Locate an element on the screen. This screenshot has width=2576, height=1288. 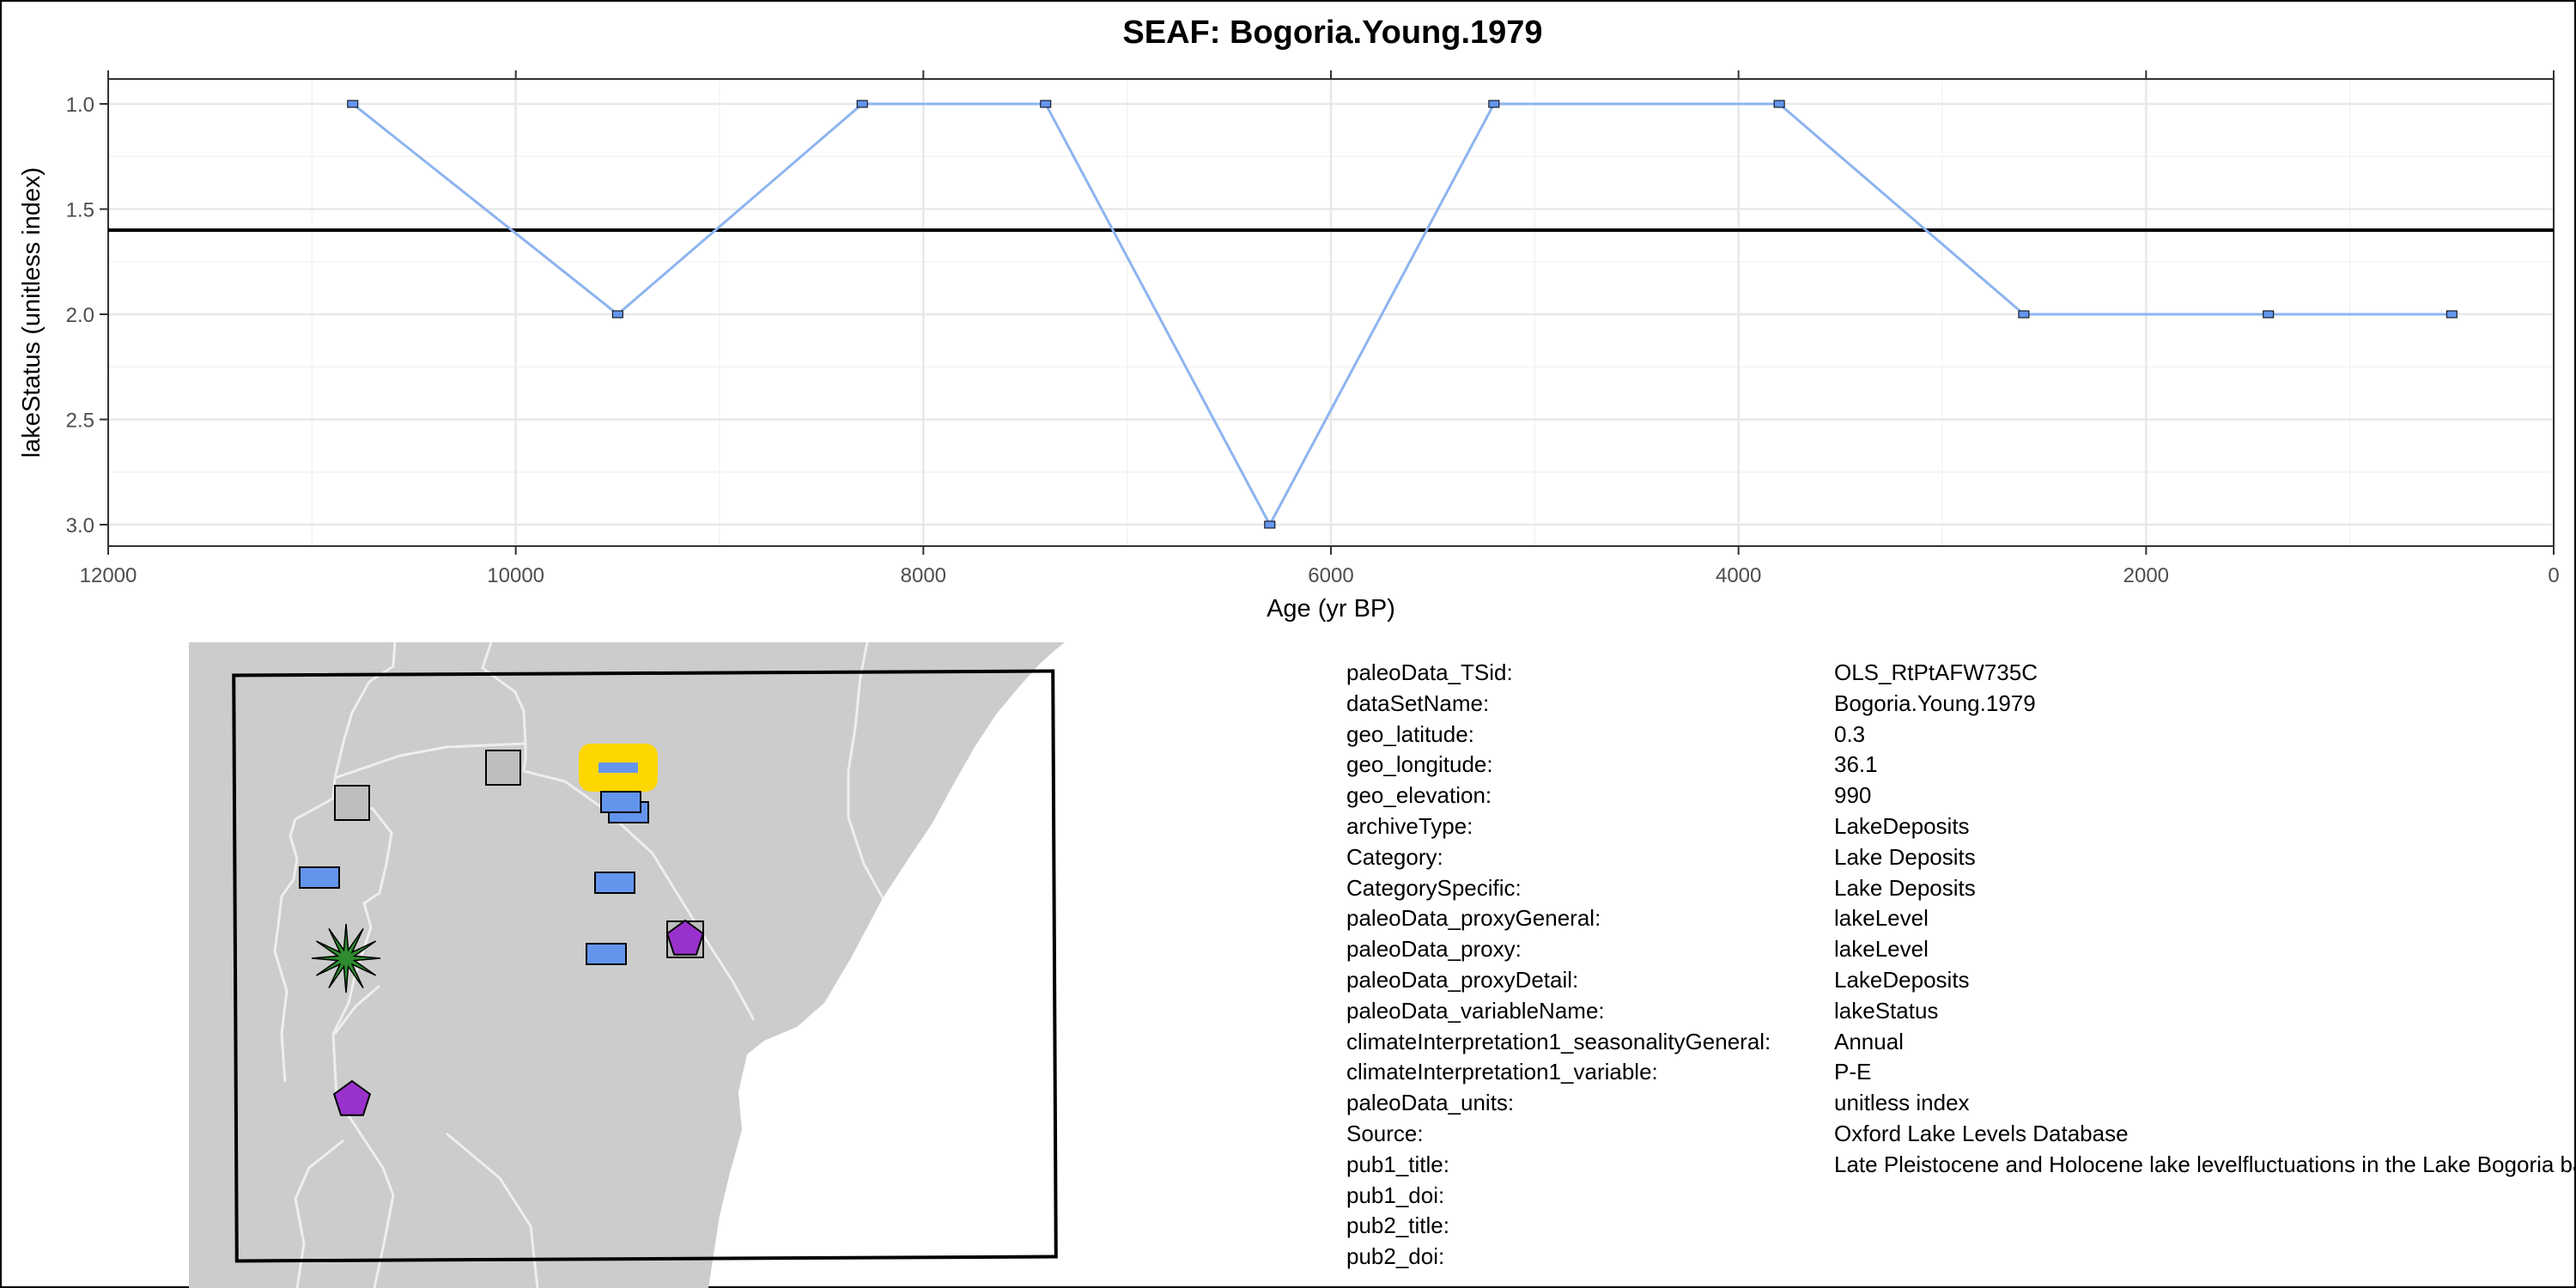
metadata-key: Category: is located at coordinates (1394, 856).